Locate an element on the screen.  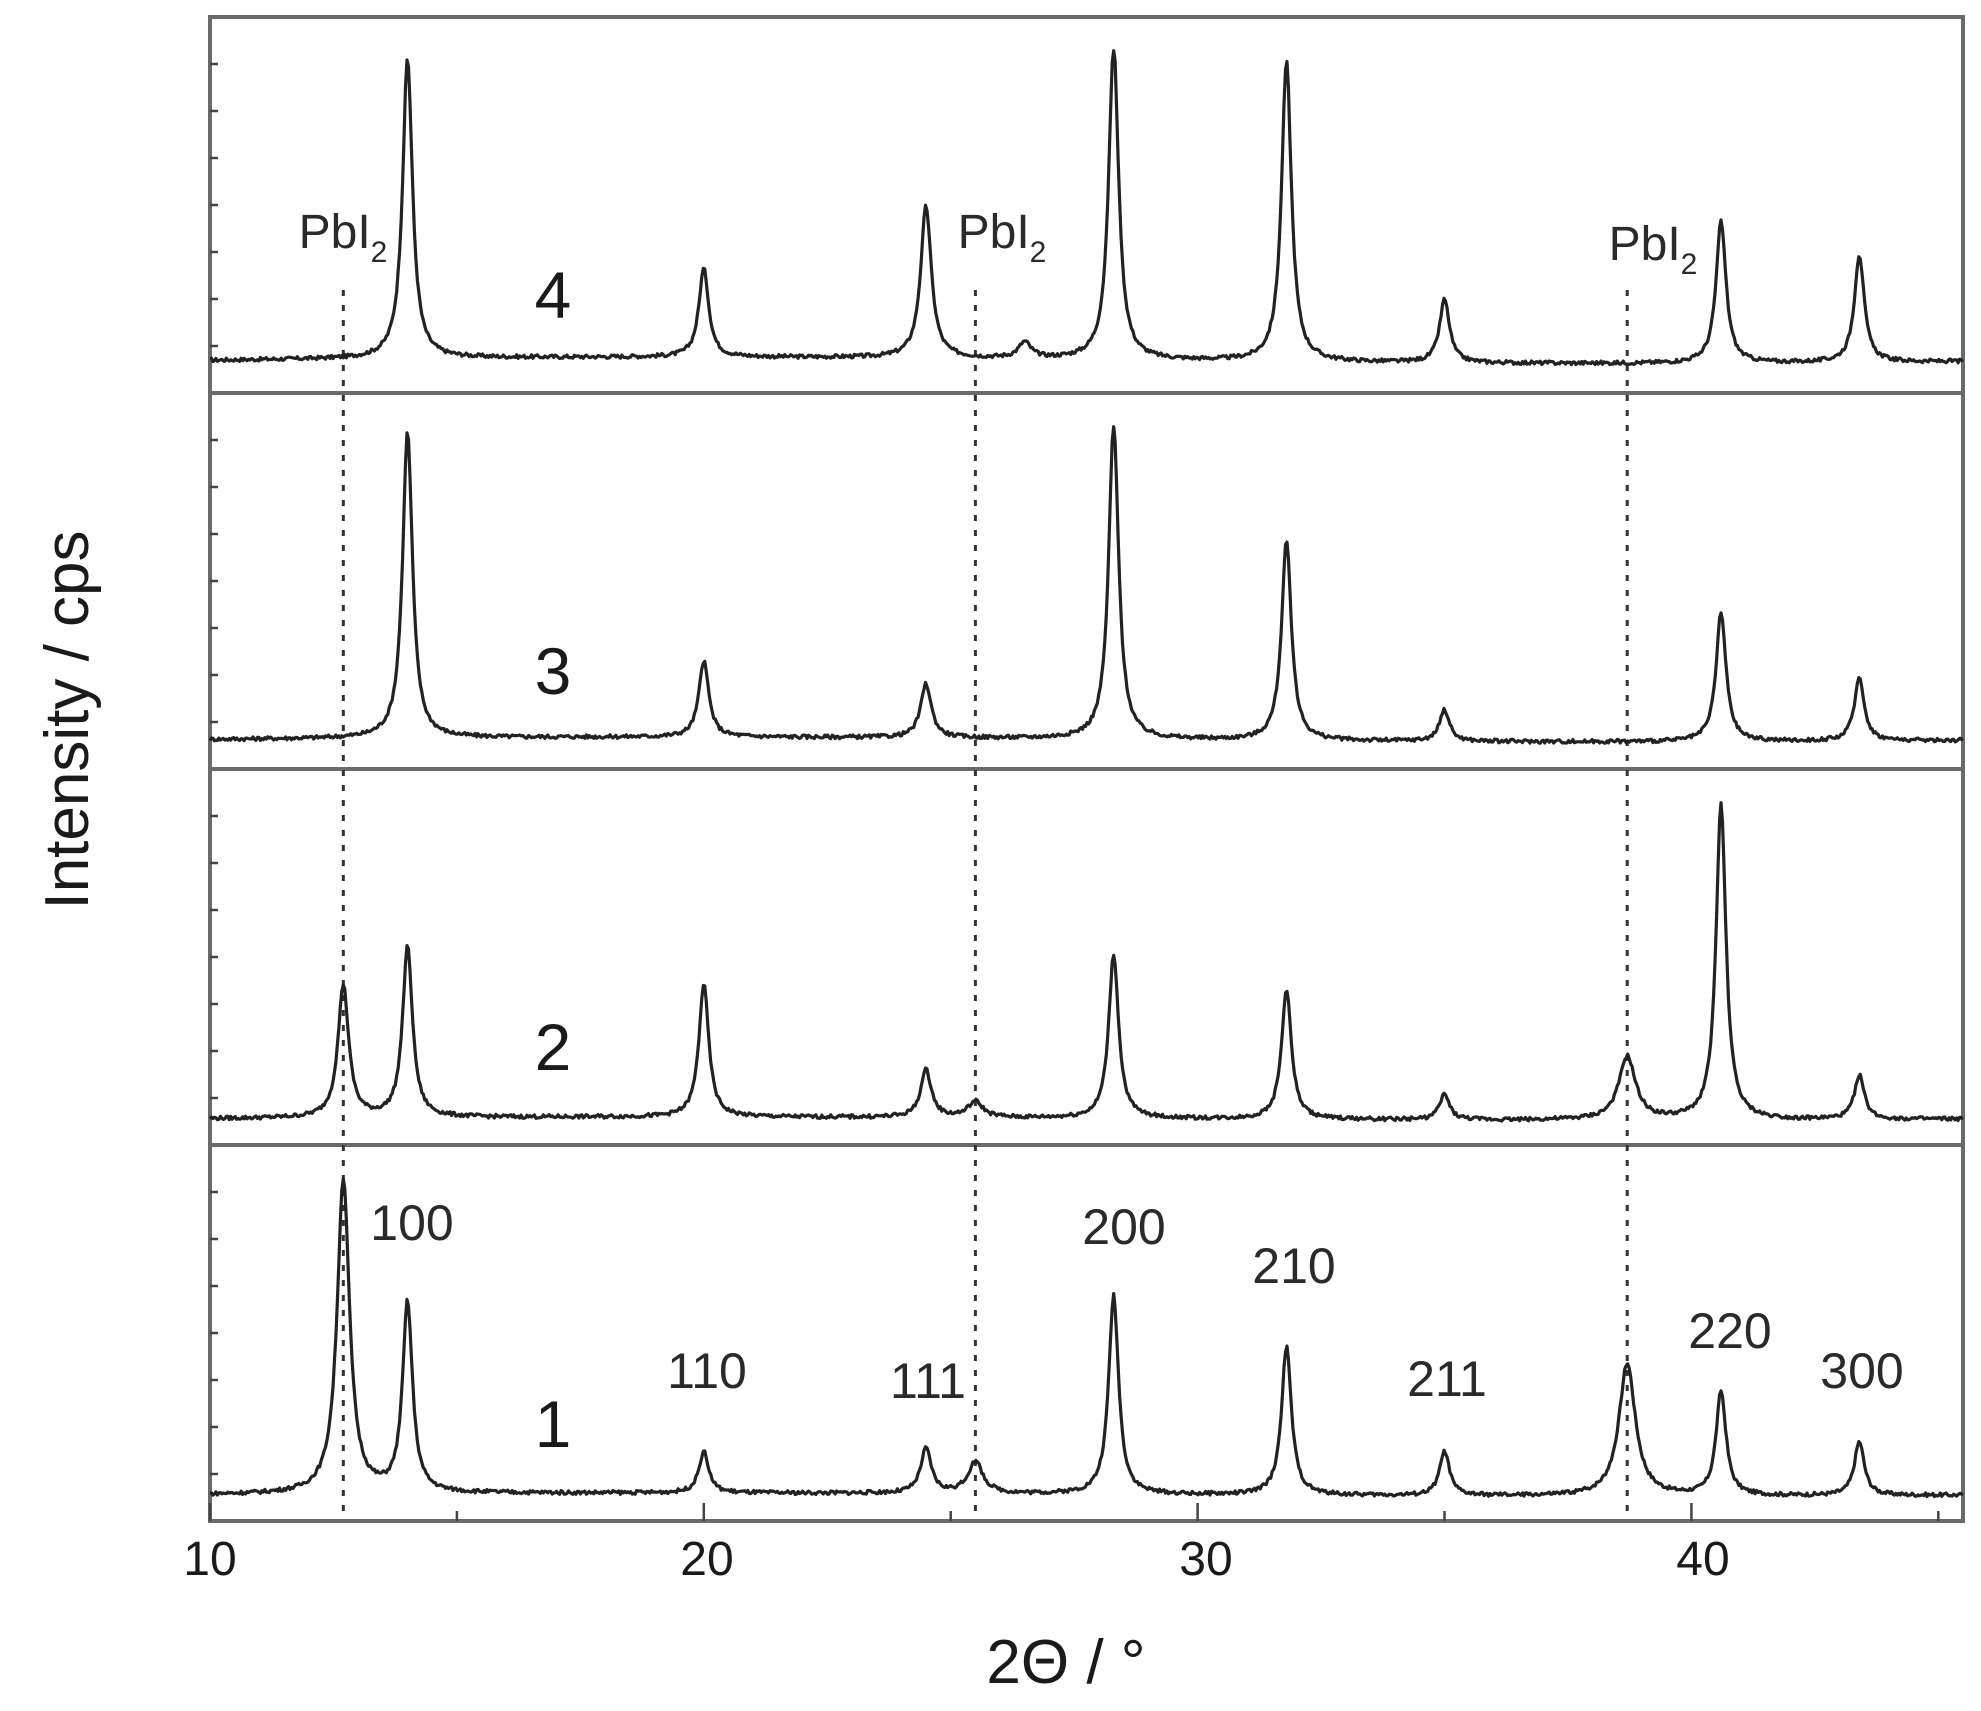
x-axis-title: 2Θ / ° is located at coordinates (1065, 1662).